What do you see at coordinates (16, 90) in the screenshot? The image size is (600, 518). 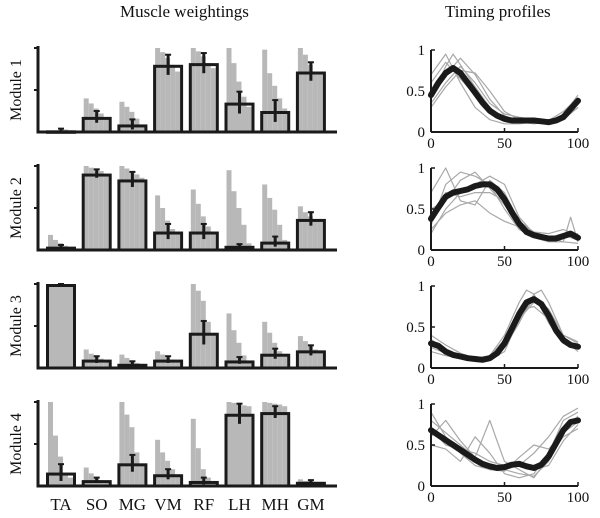 I see `module-label: Module 1` at bounding box center [16, 90].